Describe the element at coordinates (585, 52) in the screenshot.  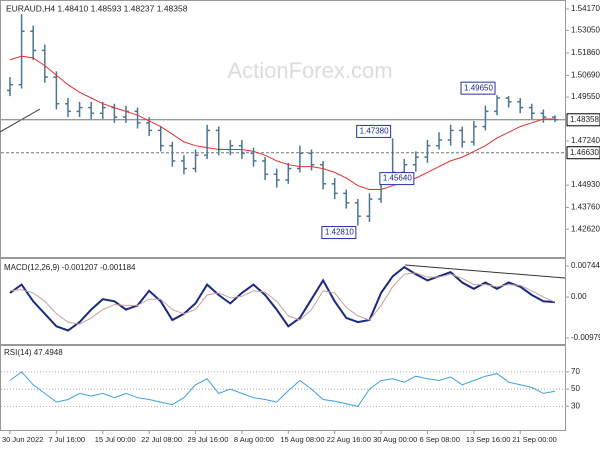
I see `y-tick-label: 1.51860` at that location.